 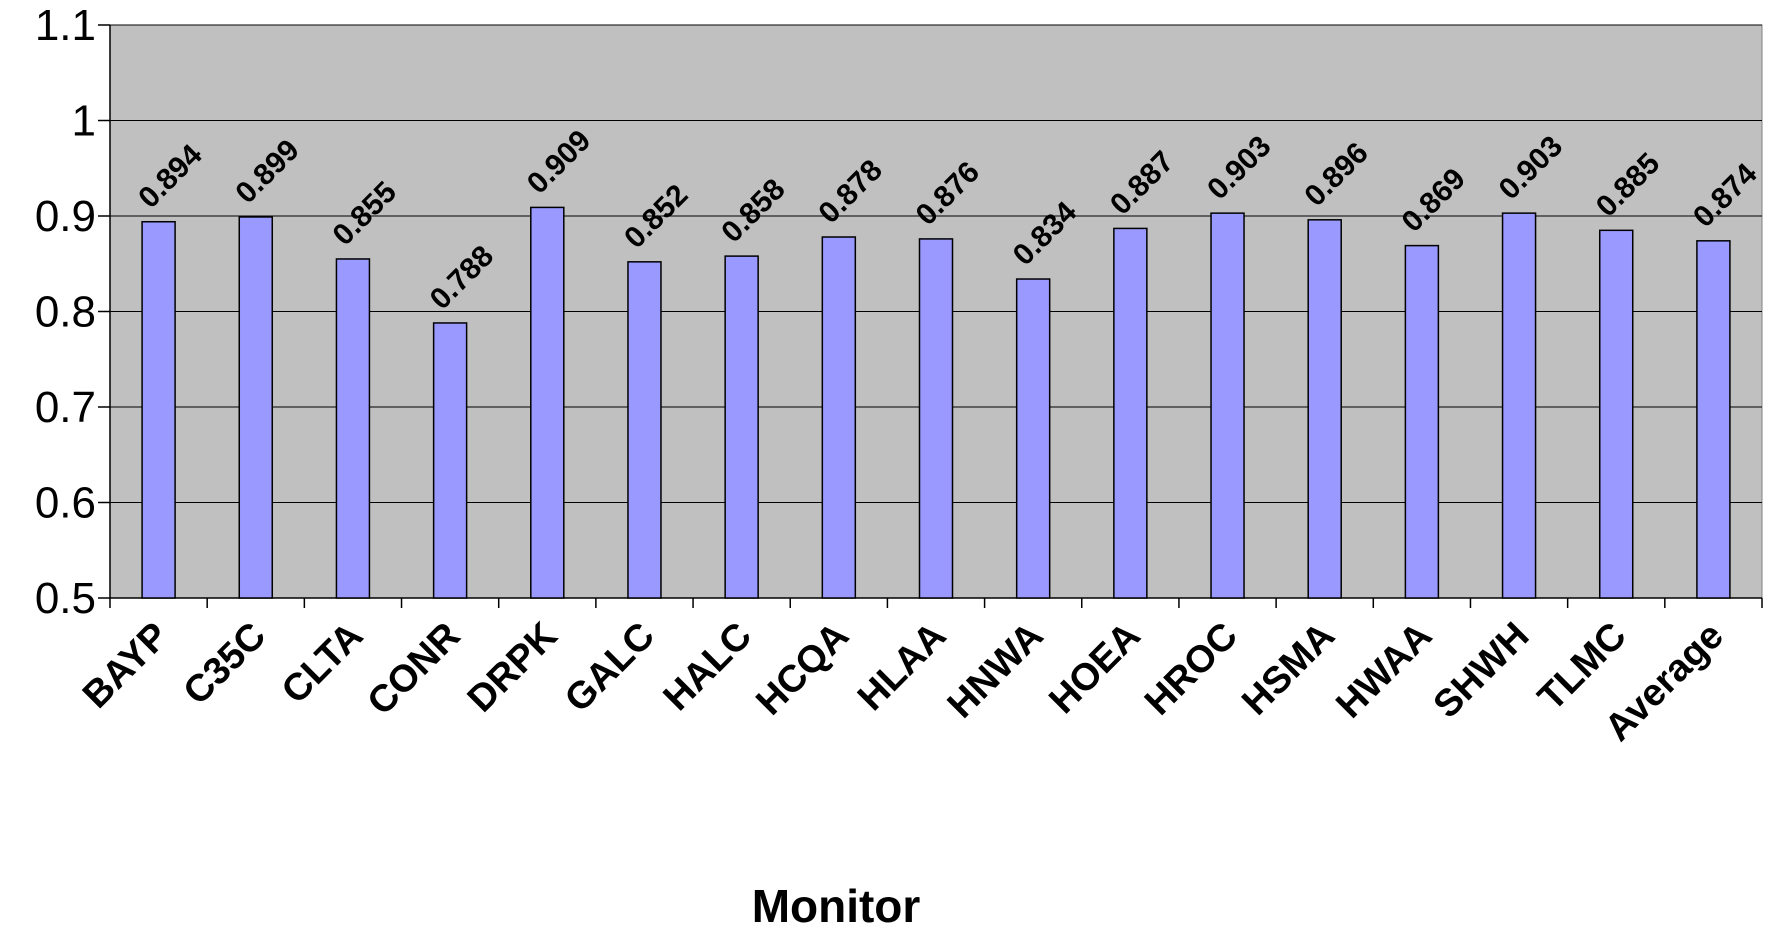 I want to click on y-tick-label: 1, so click(x=84, y=121).